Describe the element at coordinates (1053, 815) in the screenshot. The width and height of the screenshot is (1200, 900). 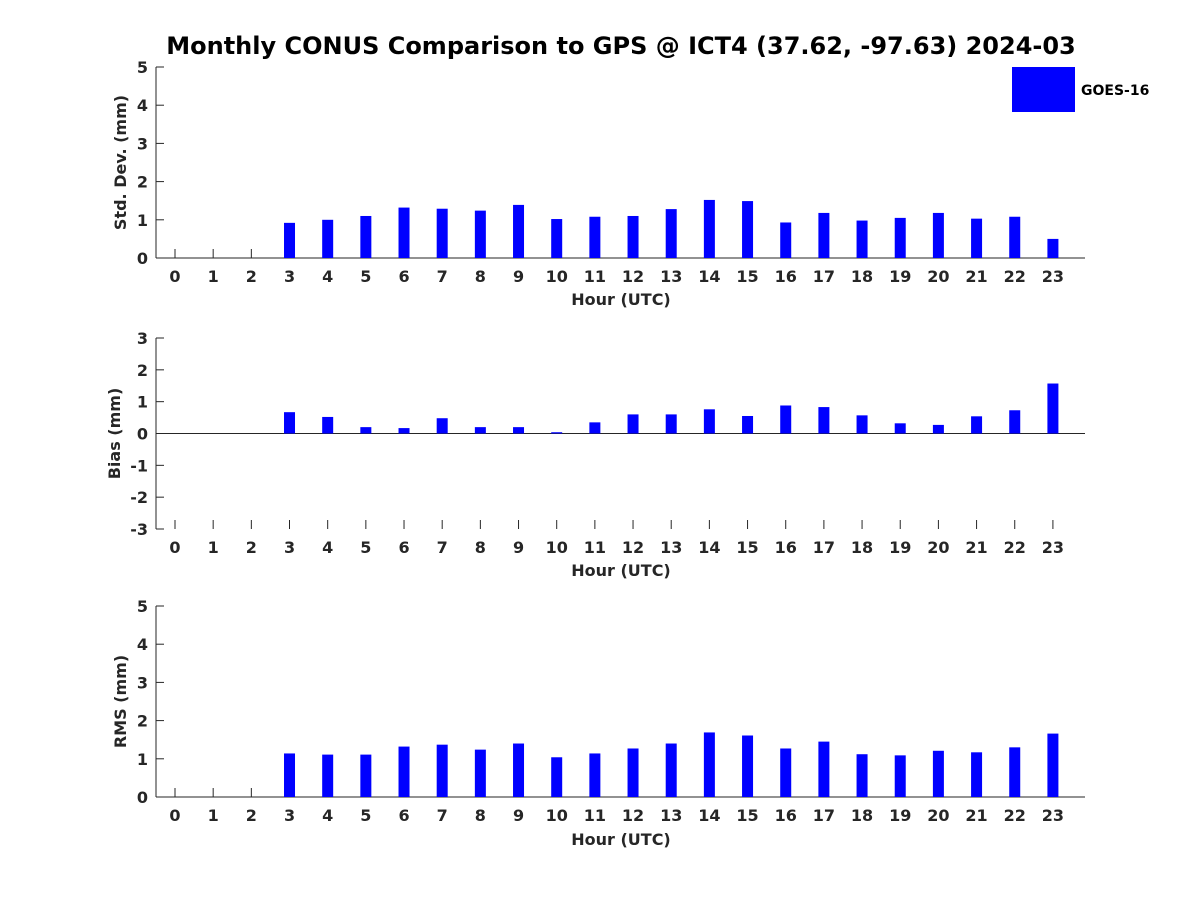
I see `x-tick-label: 23` at that location.